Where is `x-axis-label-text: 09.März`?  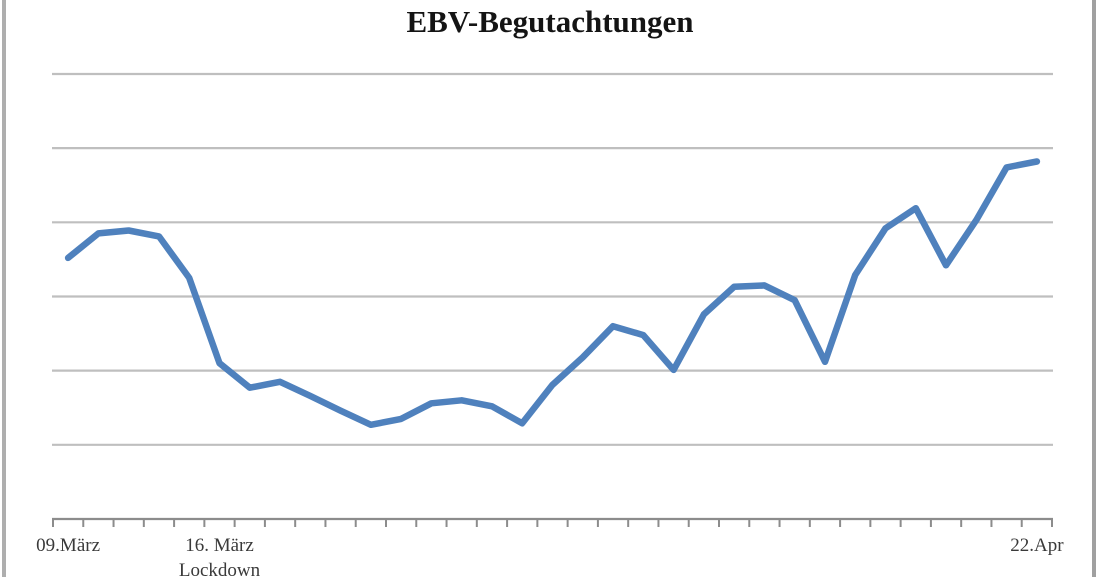 x-axis-label-text: 09.März is located at coordinates (68, 545).